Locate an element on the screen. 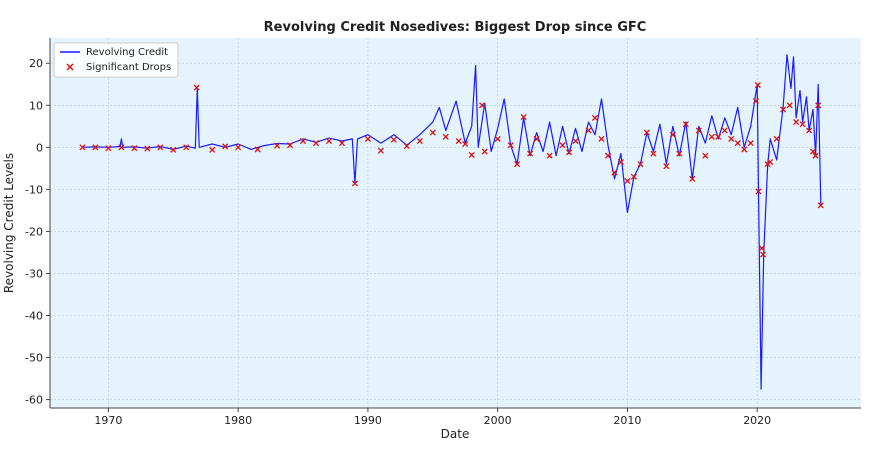 The image size is (871, 452). x-axis-title: Date is located at coordinates (455, 434).